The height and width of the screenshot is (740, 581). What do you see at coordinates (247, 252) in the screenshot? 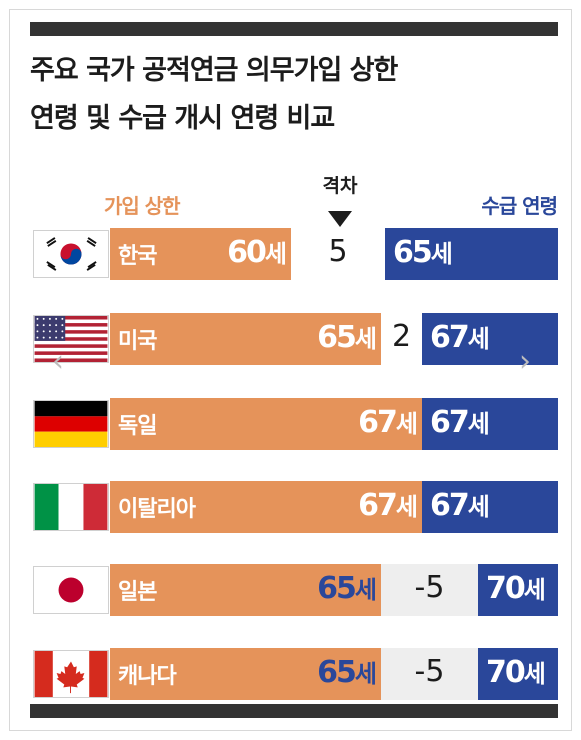
I see `join-age-value: 60` at bounding box center [247, 252].